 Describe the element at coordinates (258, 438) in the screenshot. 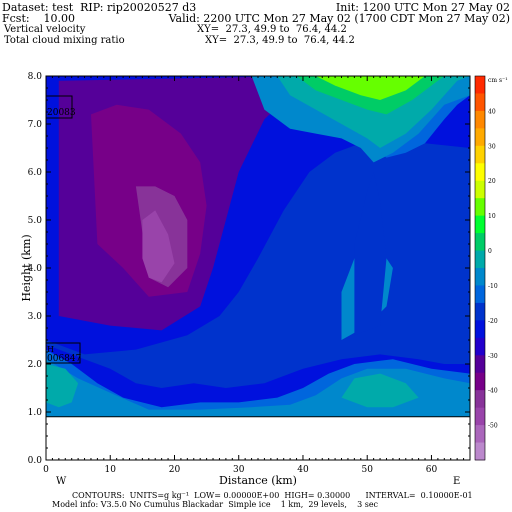

I see `terrain-ground` at that location.